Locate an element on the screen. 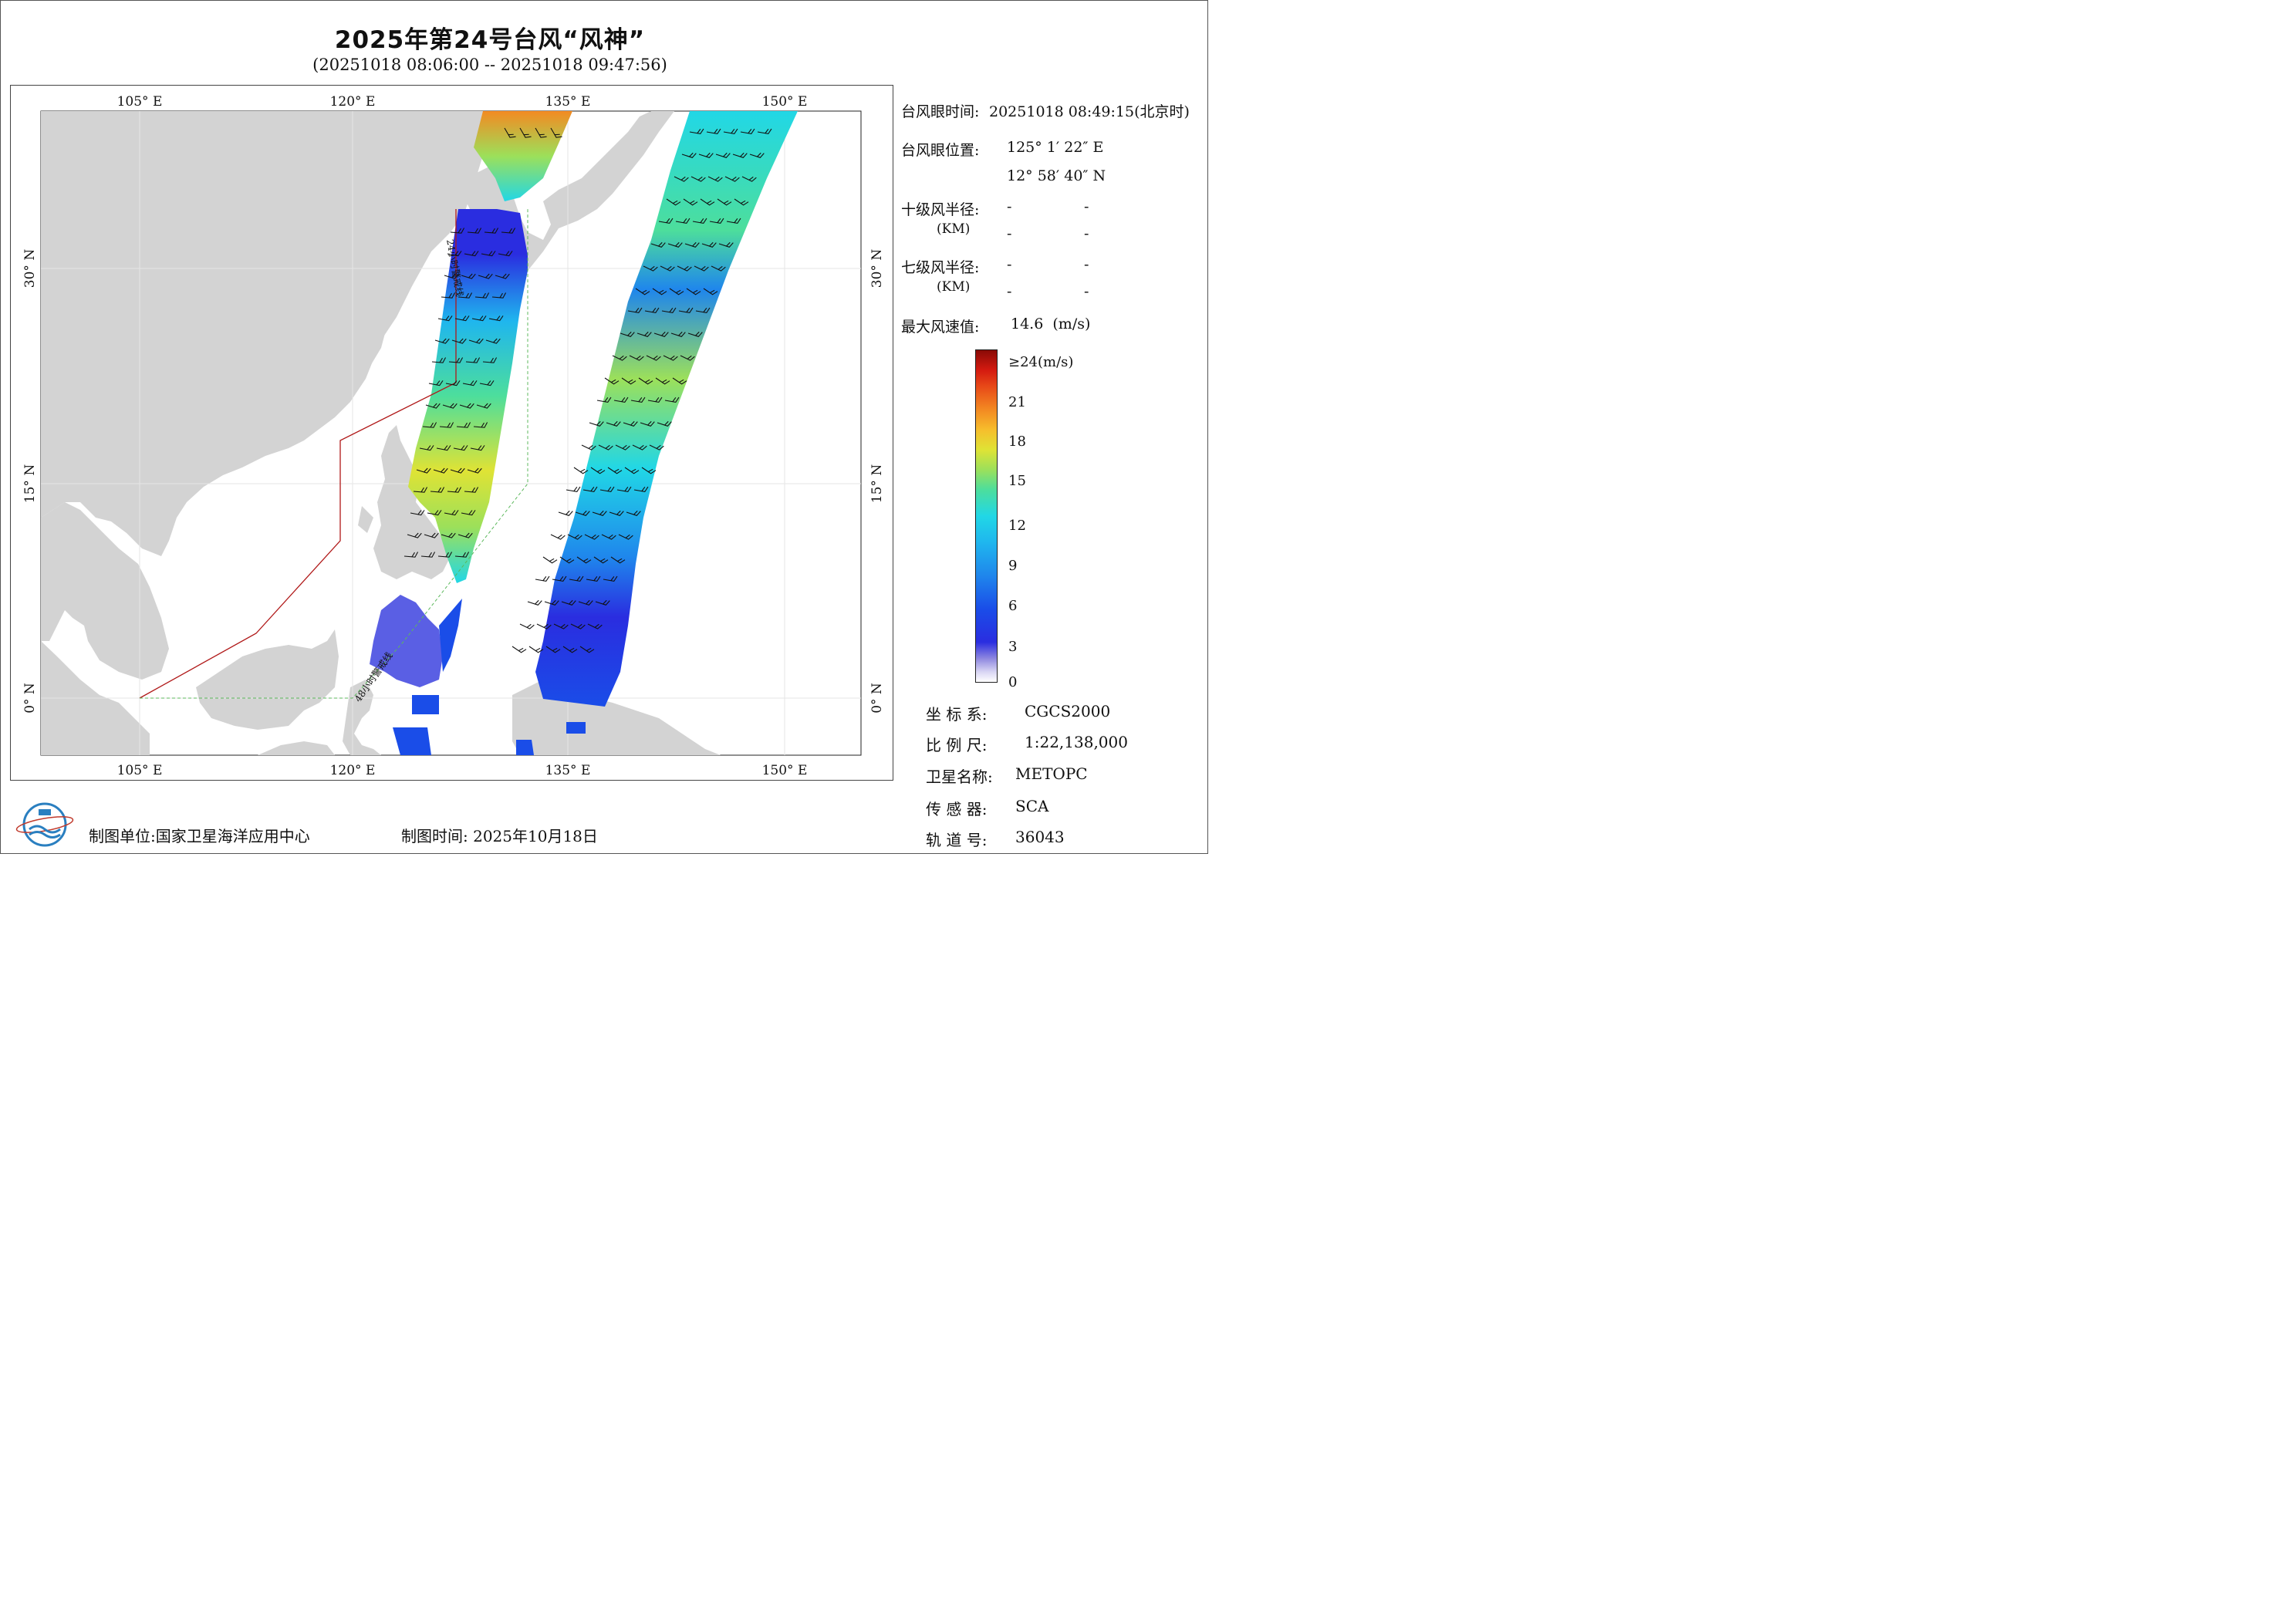 This screenshot has width=2296, height=1623. r7-value-4: - is located at coordinates (1086, 291).